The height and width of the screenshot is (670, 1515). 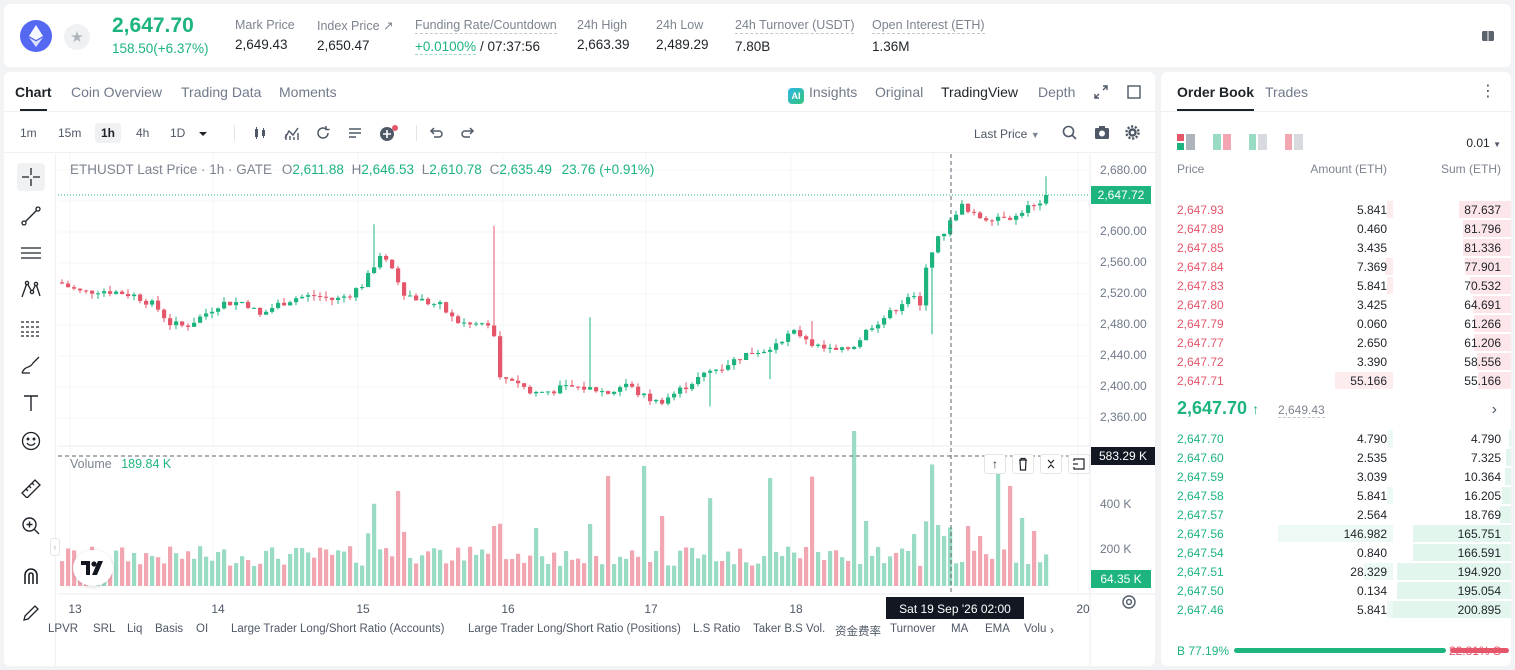 I want to click on ask-row: 2,647.79 0.060 61.266, so click(x=1336, y=323).